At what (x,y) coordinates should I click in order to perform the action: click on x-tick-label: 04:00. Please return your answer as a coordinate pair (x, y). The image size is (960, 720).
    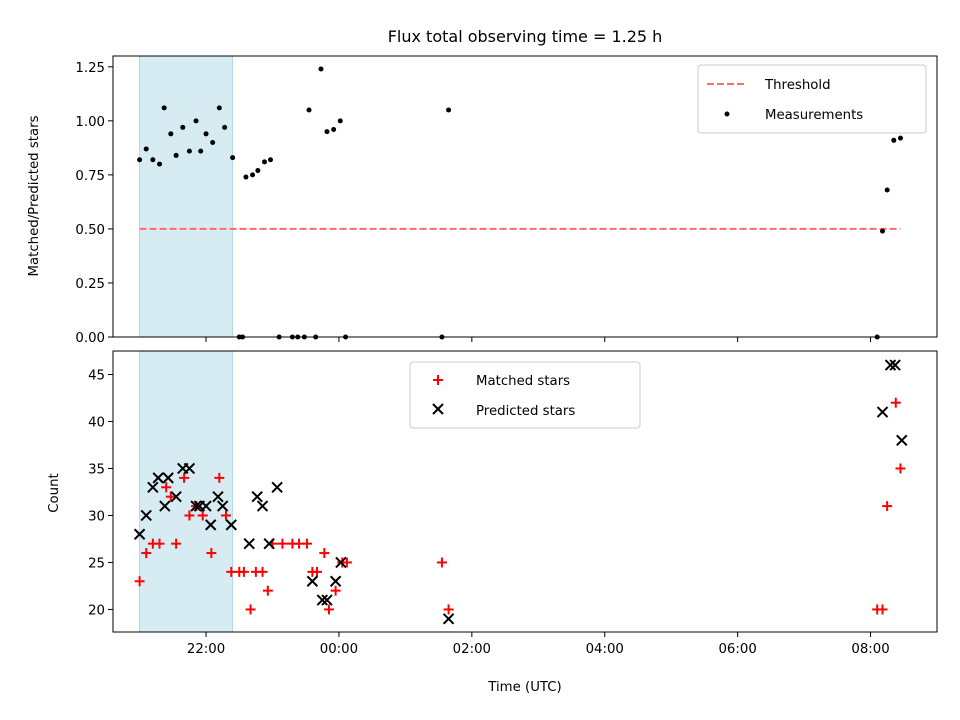
    Looking at the image, I should click on (605, 649).